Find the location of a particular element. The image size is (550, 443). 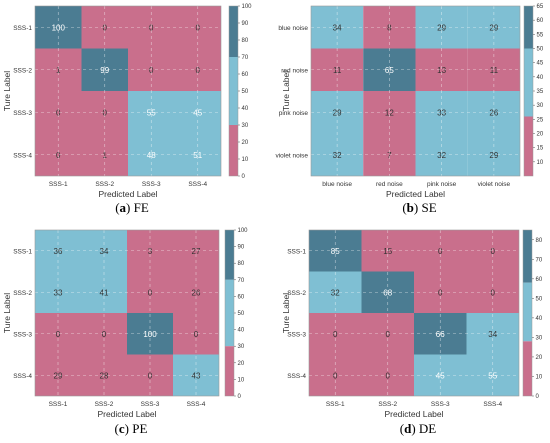

x-tick-label: SSS-2 is located at coordinates (104, 184).